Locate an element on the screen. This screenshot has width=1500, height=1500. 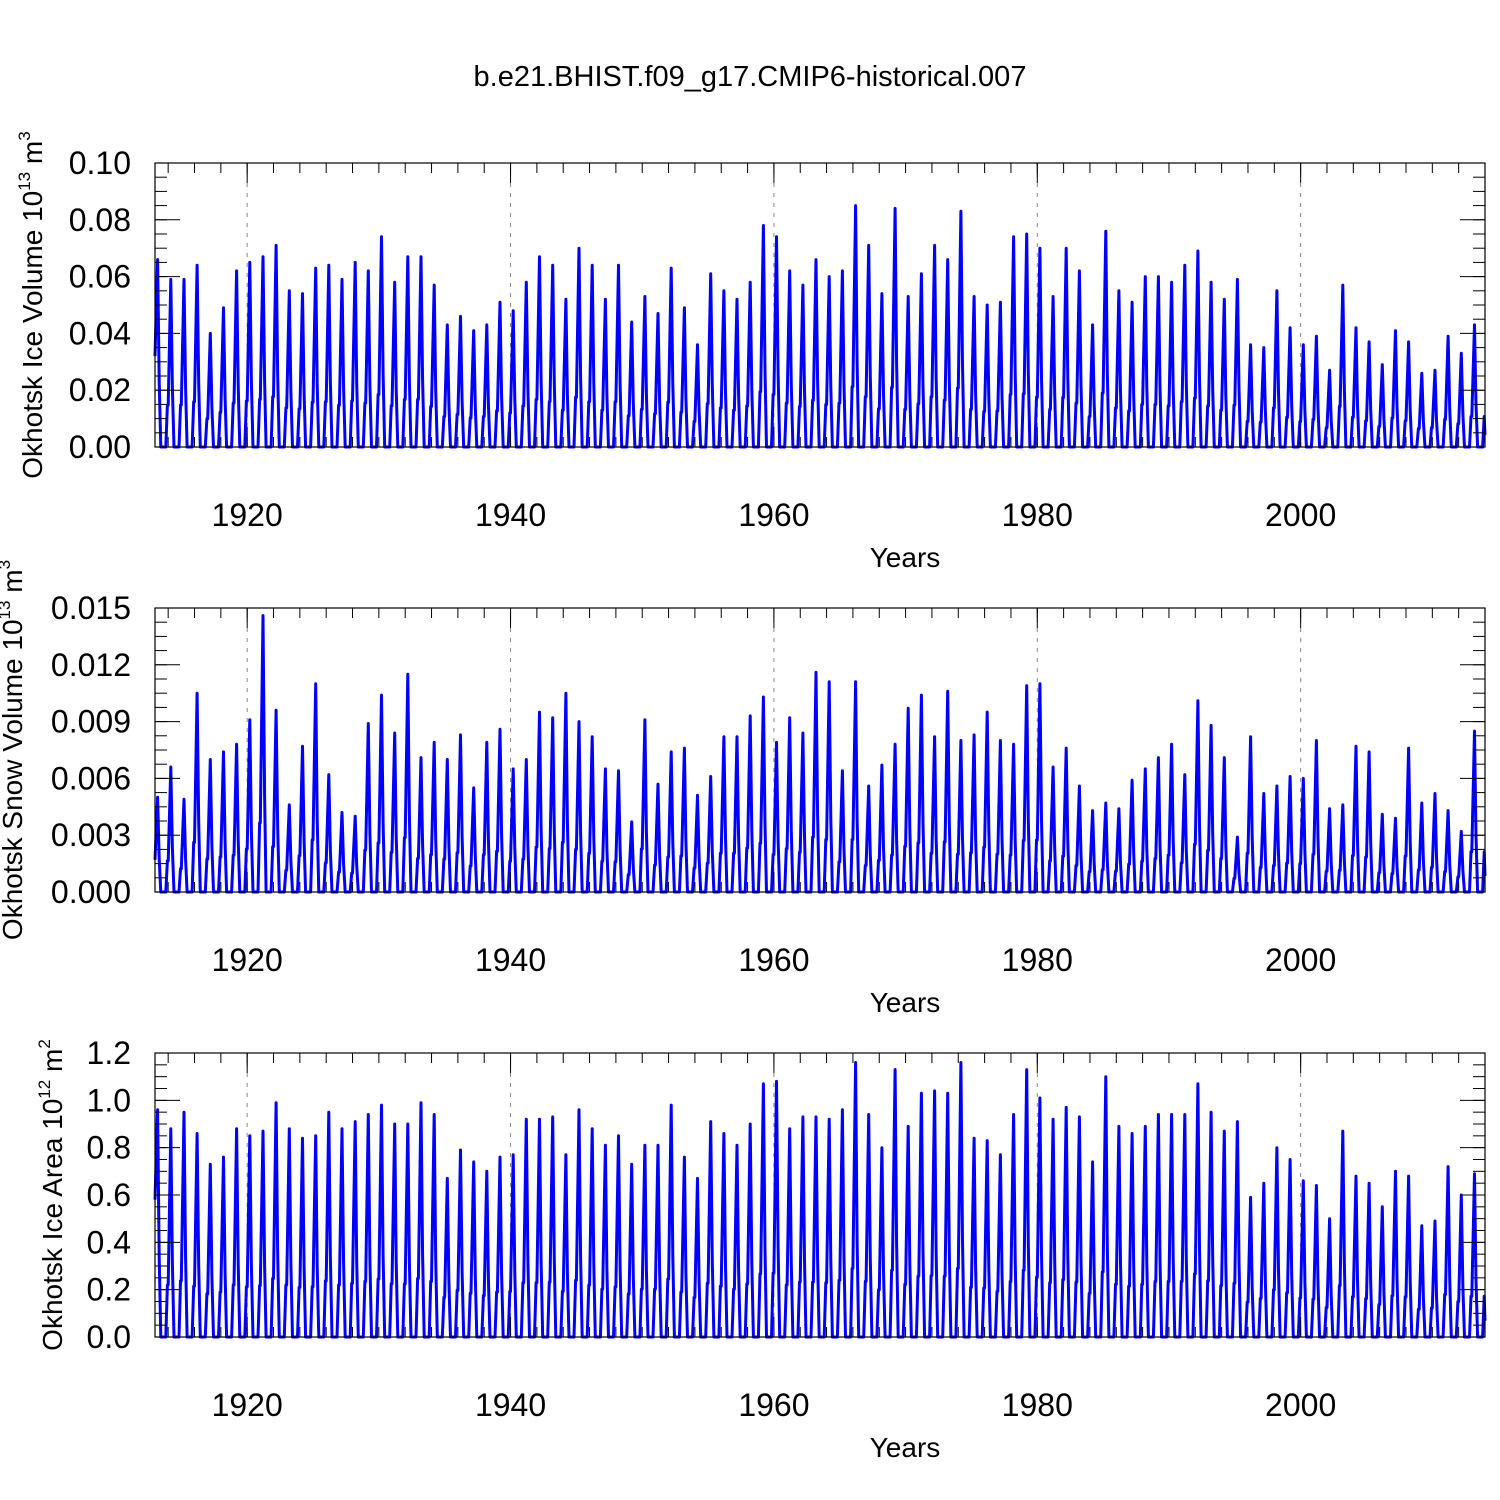
y-axis-label-text: Okhotsk Ice Volume 10 is located at coordinates (32, 335).